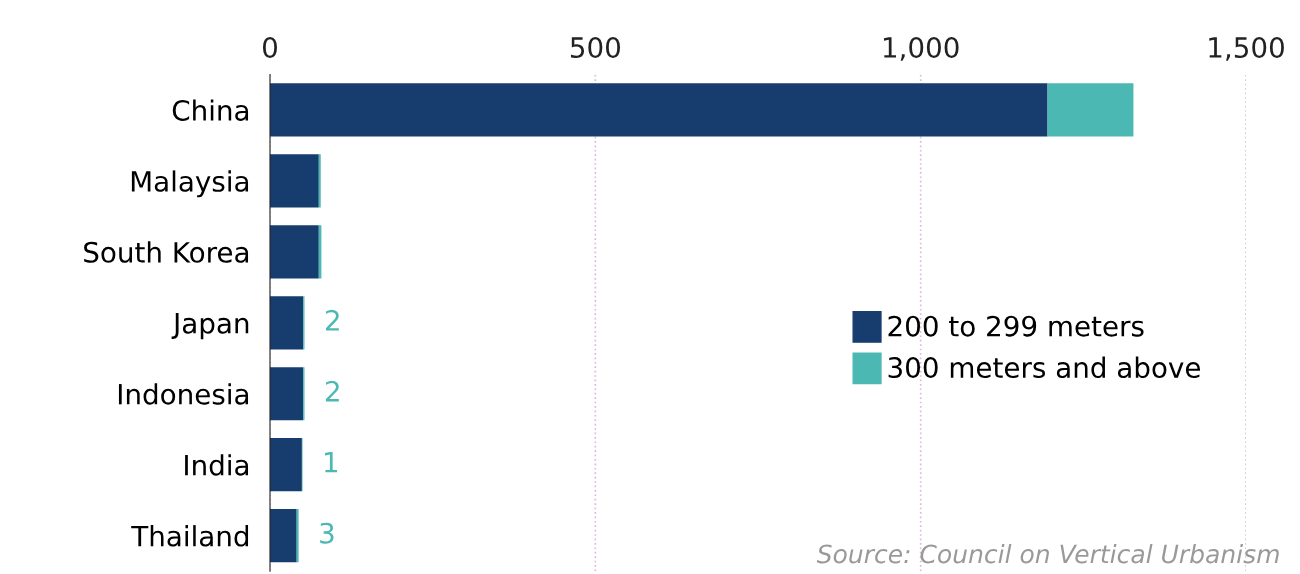 The height and width of the screenshot is (574, 1300). What do you see at coordinates (1246, 49) in the screenshot?
I see `x-tick-label: 1,500` at bounding box center [1246, 49].